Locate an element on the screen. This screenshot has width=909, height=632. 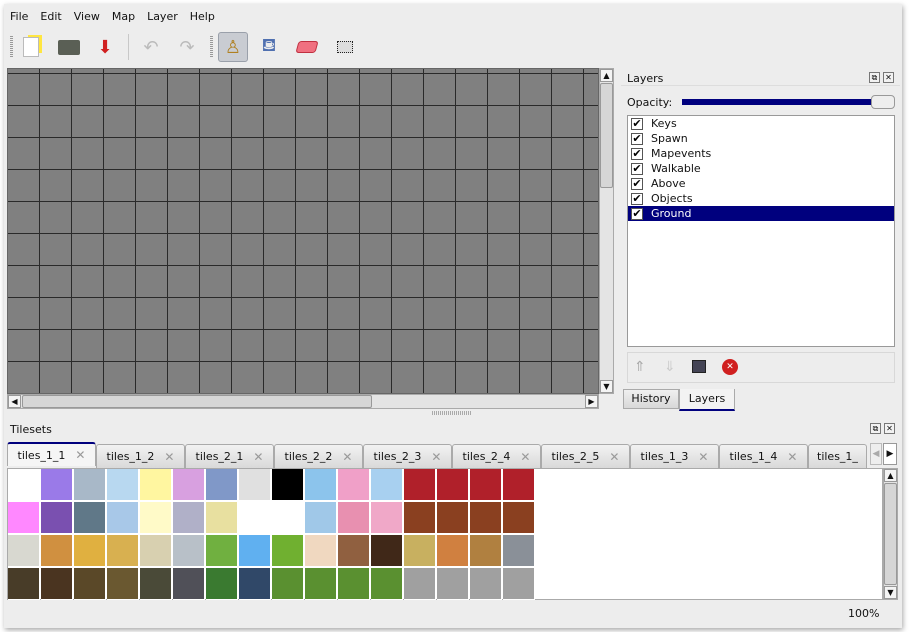
menu-layer: Layer is located at coordinates (162, 16).